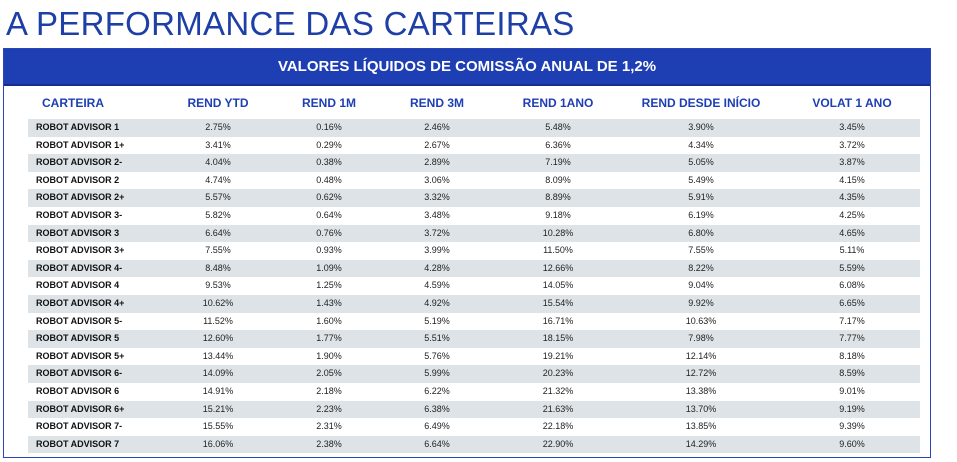 The width and height of the screenshot is (957, 462). I want to click on rend-1m-cell: 2.23%, so click(329, 408).